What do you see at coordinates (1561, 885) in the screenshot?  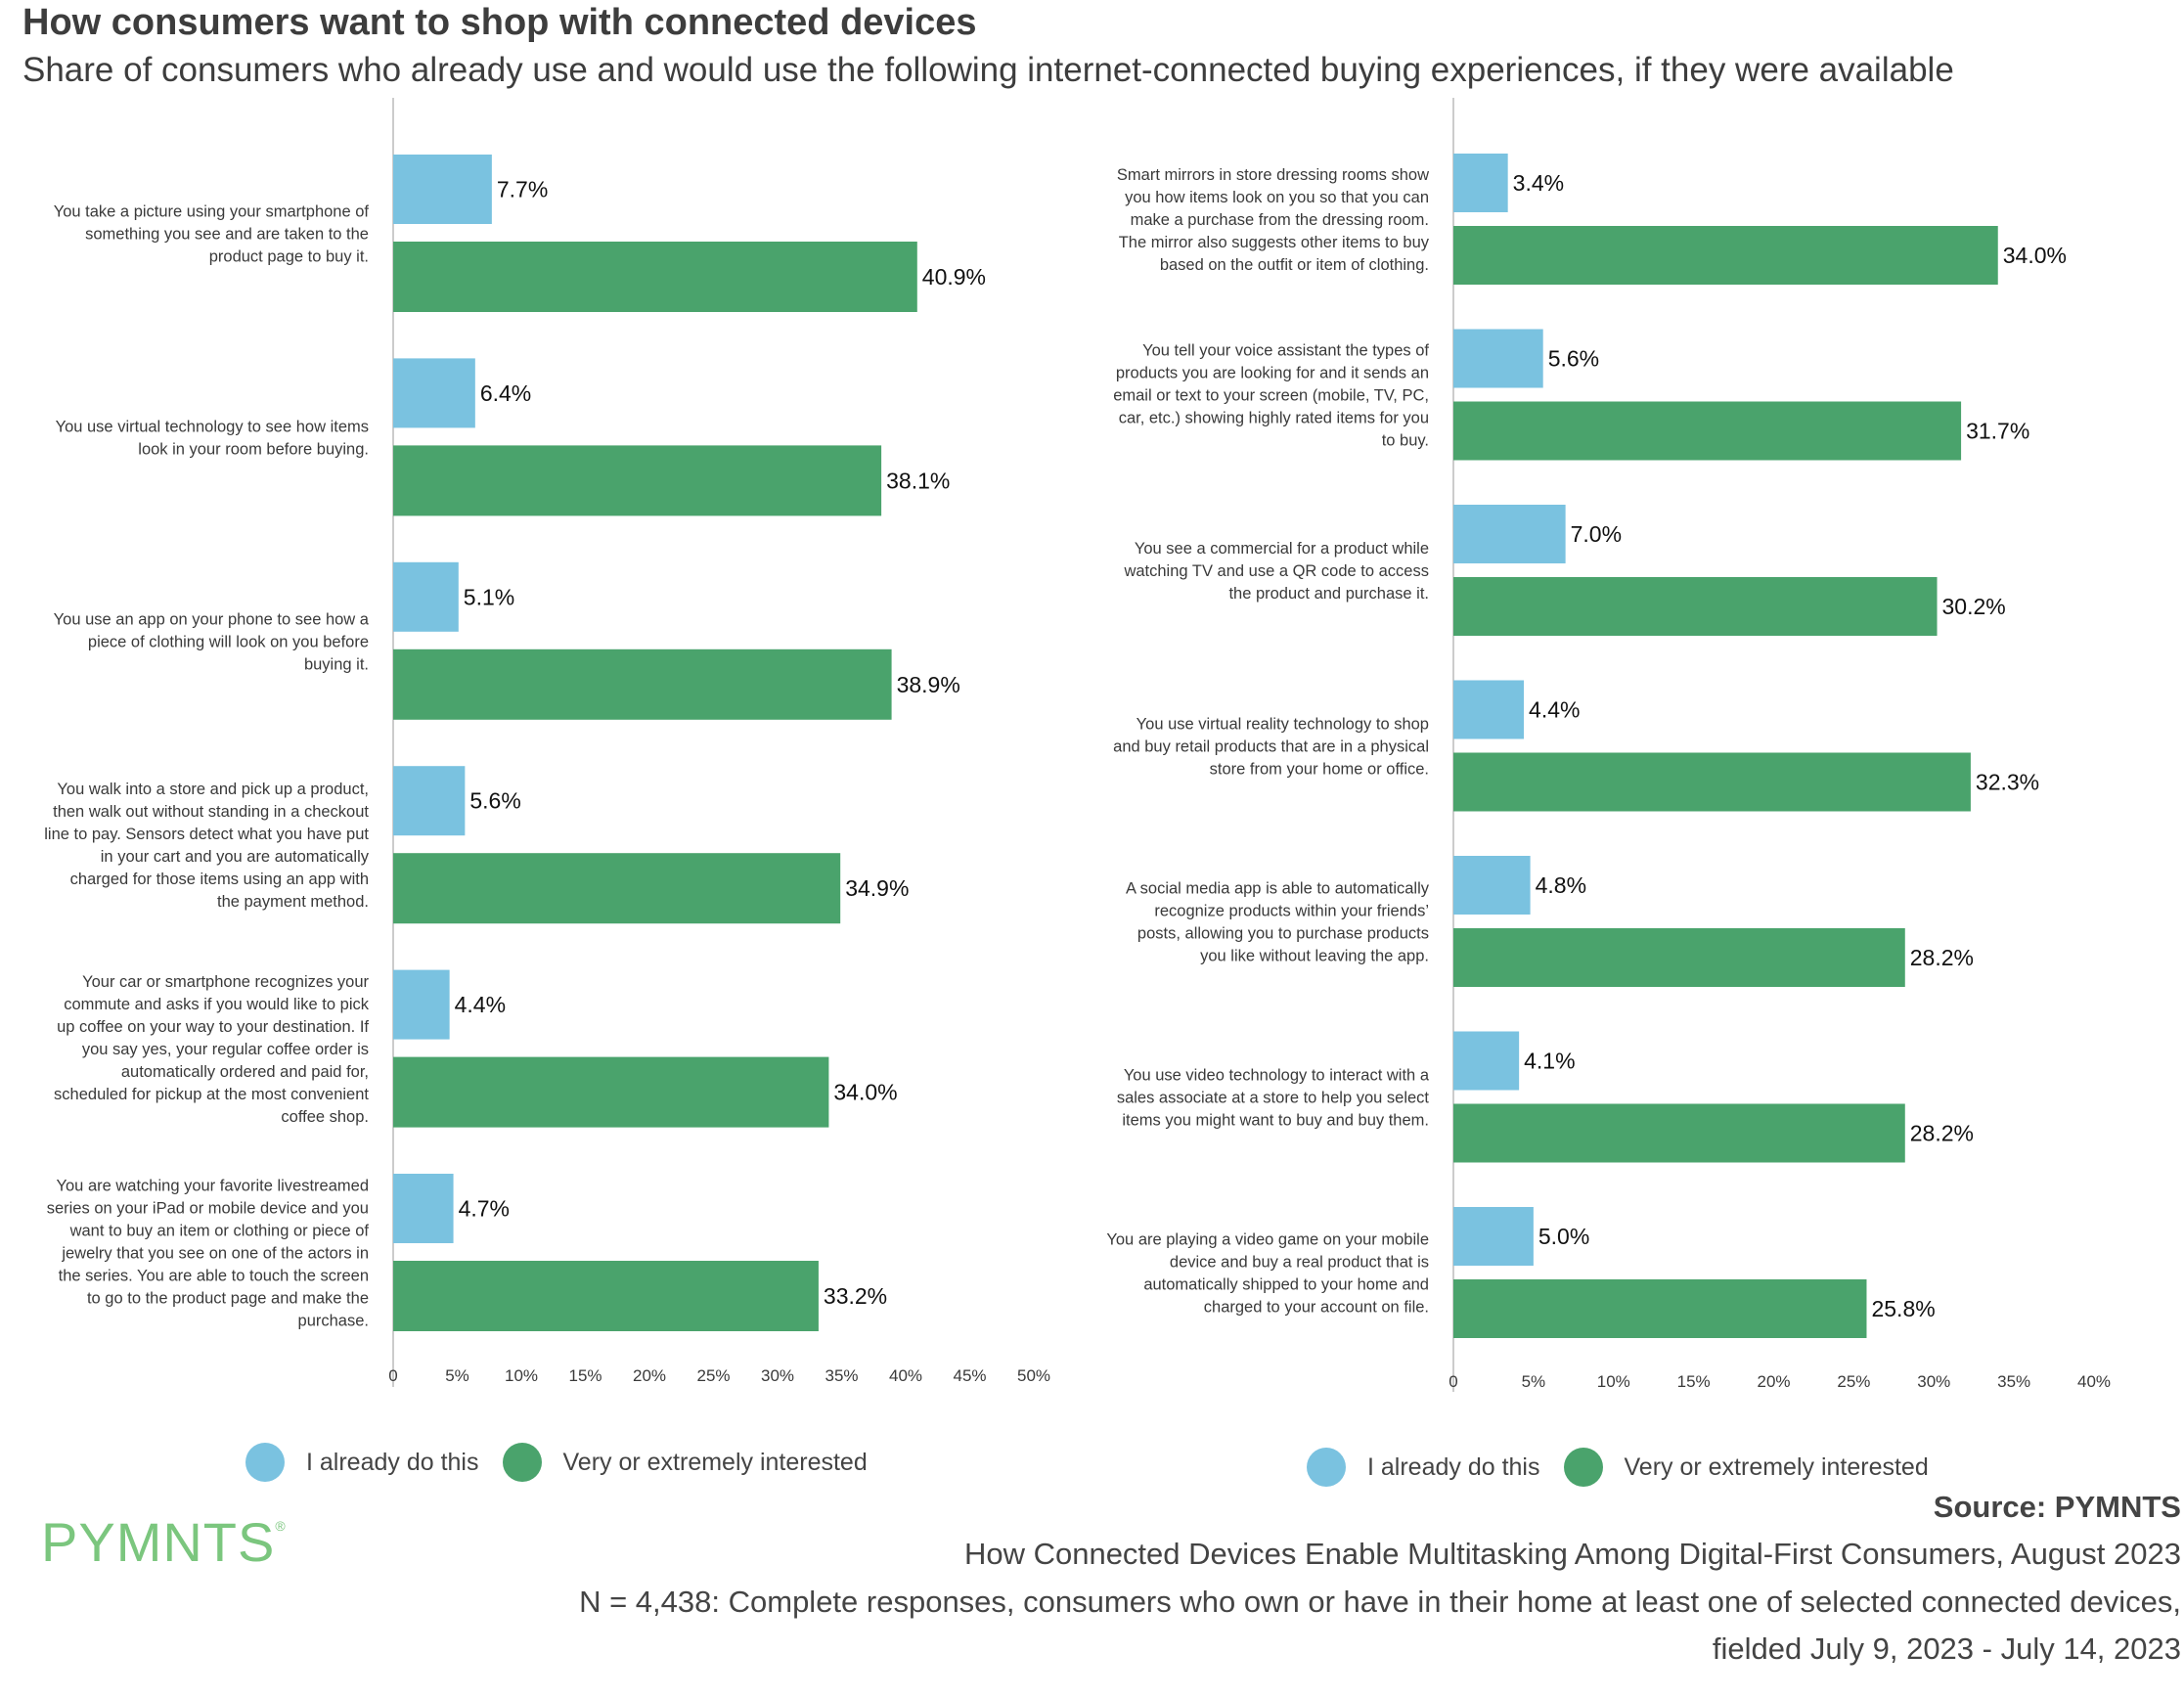 I see `value-label-already: 4.8%` at bounding box center [1561, 885].